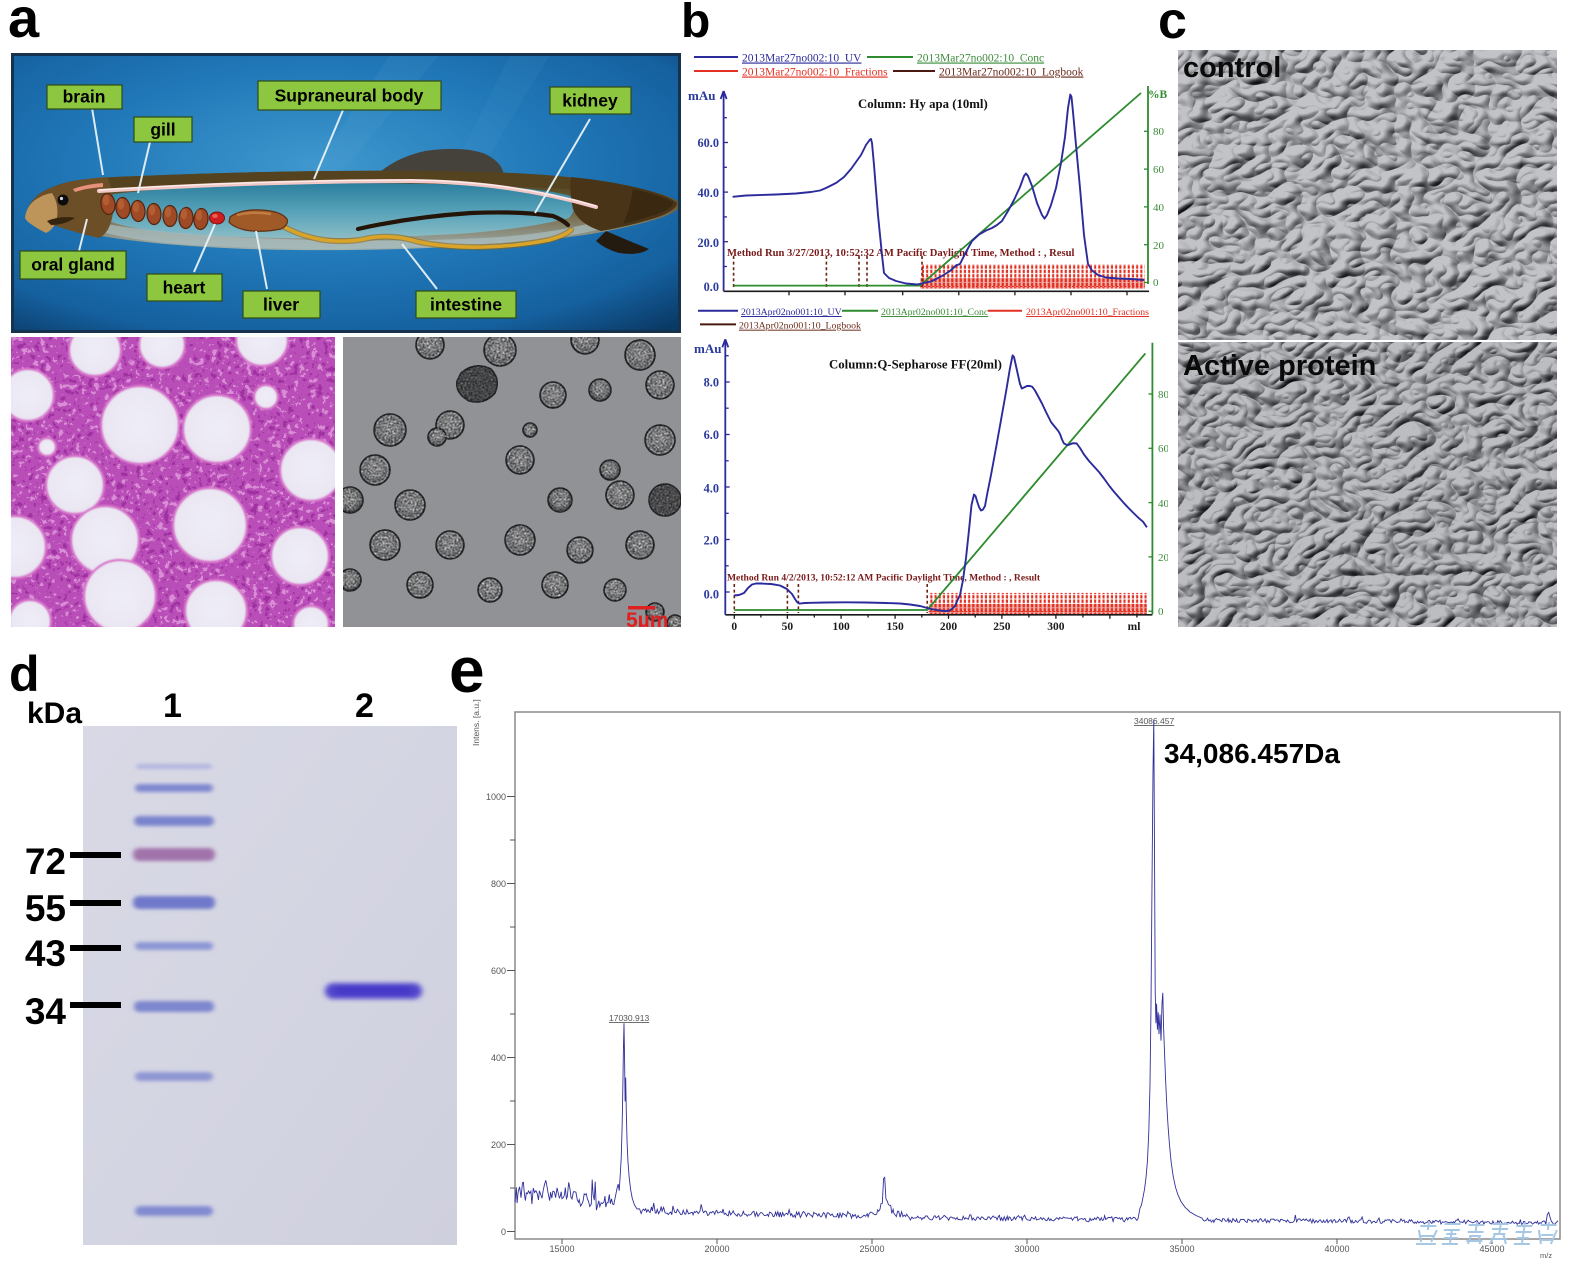  What do you see at coordinates (476, 722) in the screenshot?
I see `svg-text: Intens. [a.u.]` at bounding box center [476, 722].